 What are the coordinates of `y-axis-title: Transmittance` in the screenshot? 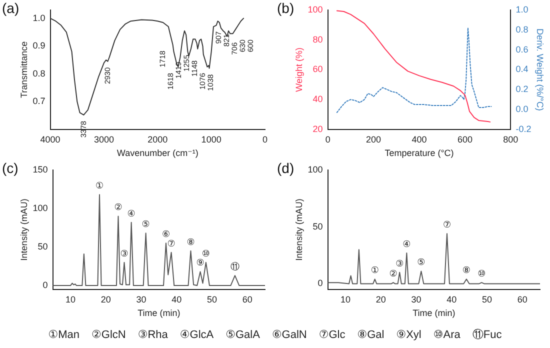 It's located at (23, 69).